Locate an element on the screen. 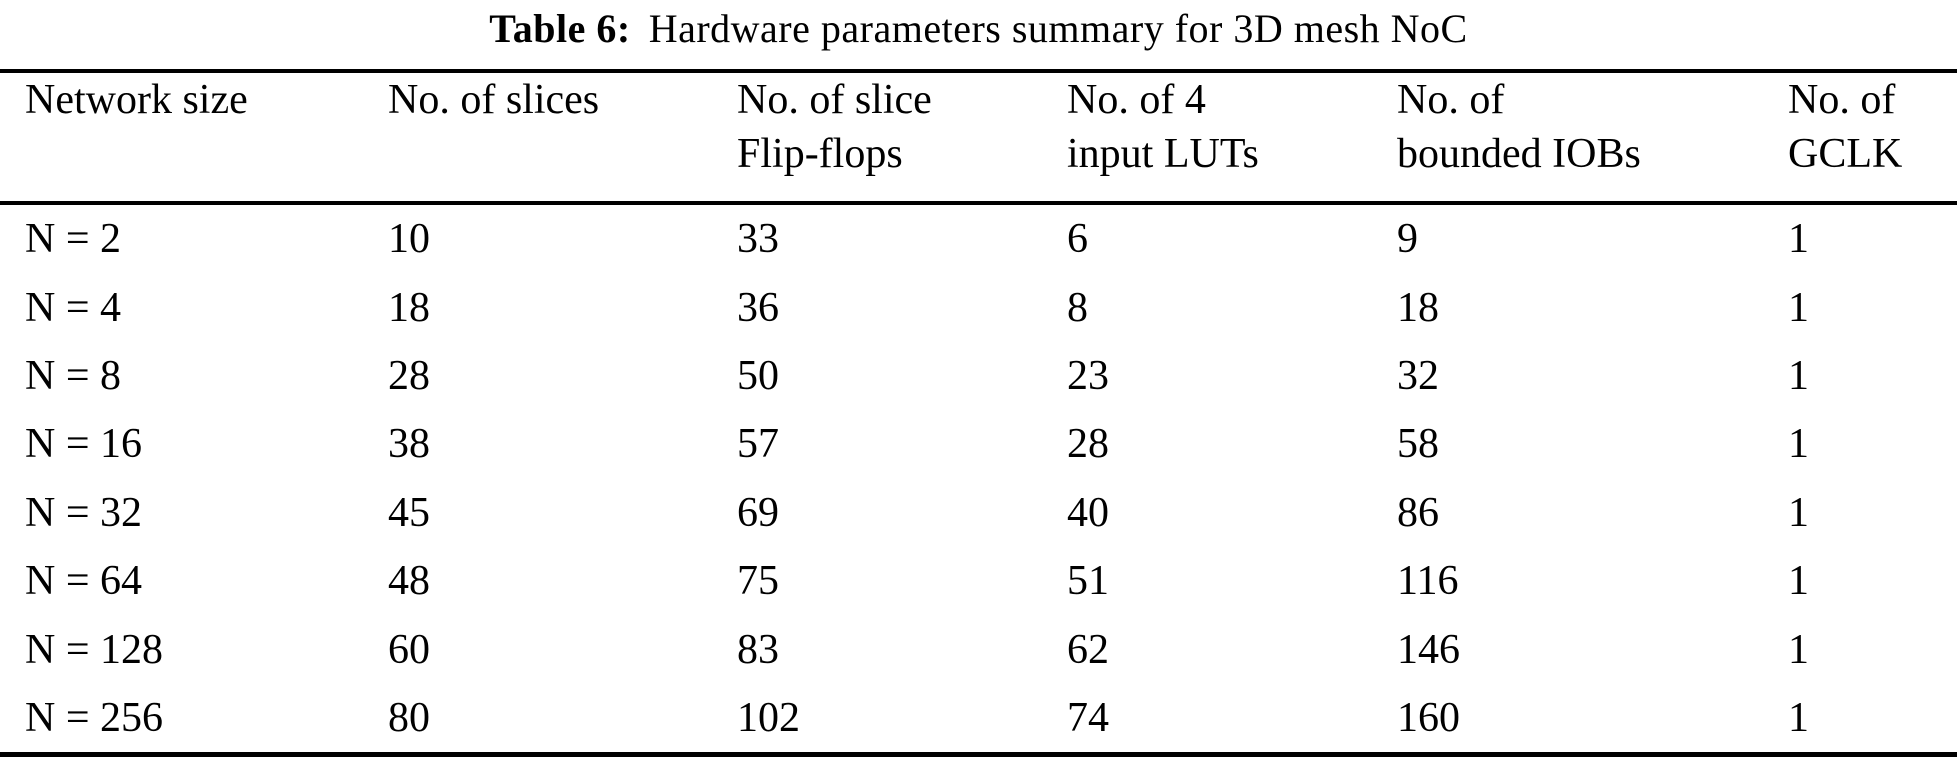 The height and width of the screenshot is (758, 1957). table-row-n-128: N = 128 60 83 62 146 1 is located at coordinates (978, 649).